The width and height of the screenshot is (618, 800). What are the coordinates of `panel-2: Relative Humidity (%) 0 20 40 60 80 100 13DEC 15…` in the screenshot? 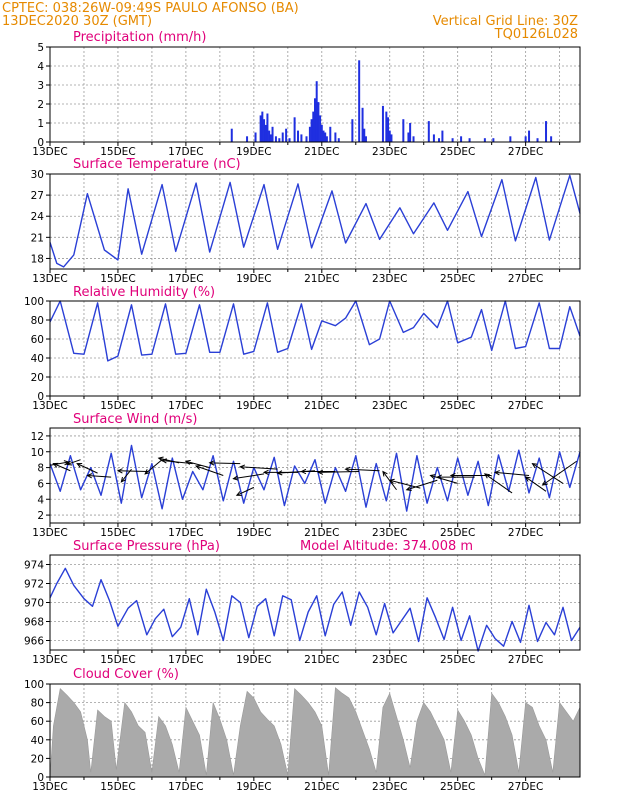 It's located at (302, 348).